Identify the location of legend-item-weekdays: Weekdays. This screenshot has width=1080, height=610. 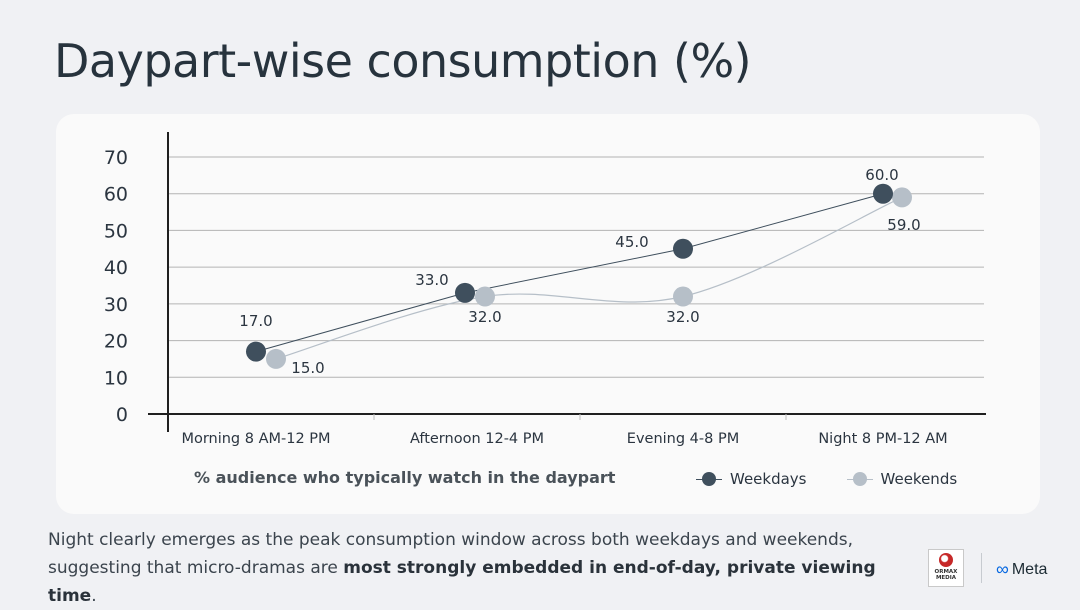
(751, 479).